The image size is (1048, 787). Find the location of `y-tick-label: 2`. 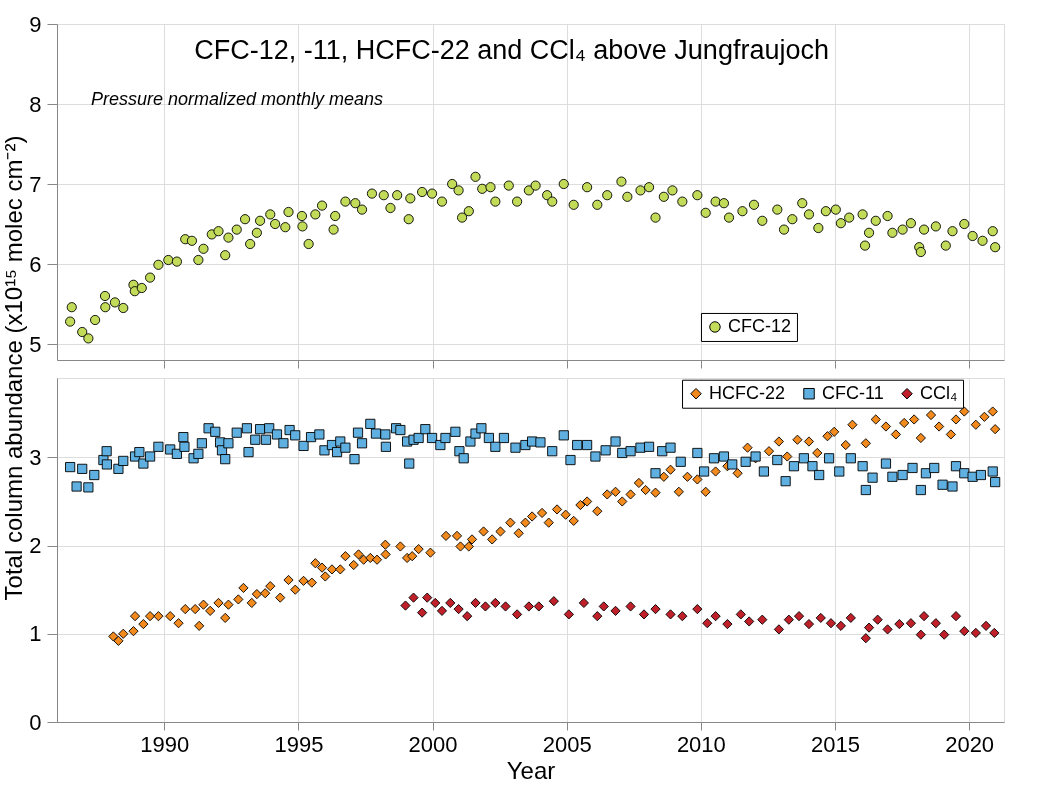

y-tick-label: 2 is located at coordinates (35, 546).